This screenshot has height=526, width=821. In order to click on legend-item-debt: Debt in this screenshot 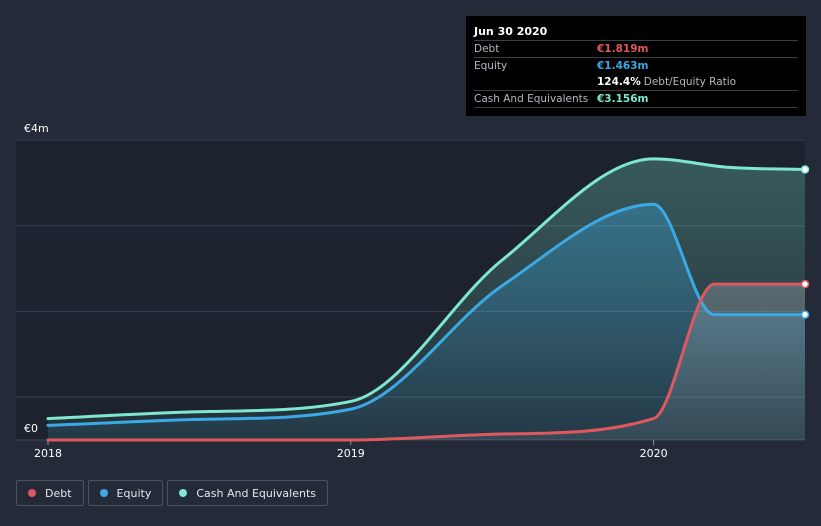, I will do `click(50, 493)`.